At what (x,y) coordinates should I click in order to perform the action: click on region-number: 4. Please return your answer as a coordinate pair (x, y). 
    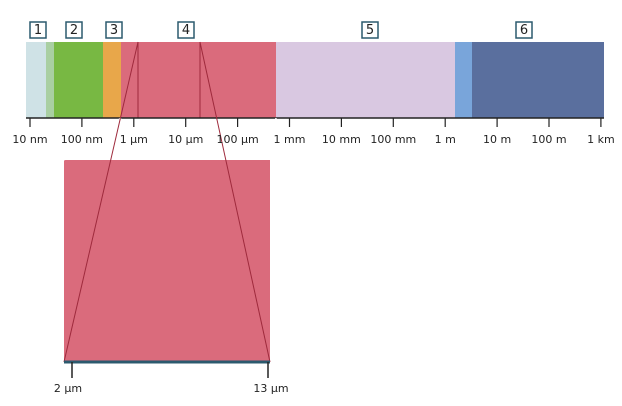
    Looking at the image, I should click on (186, 30).